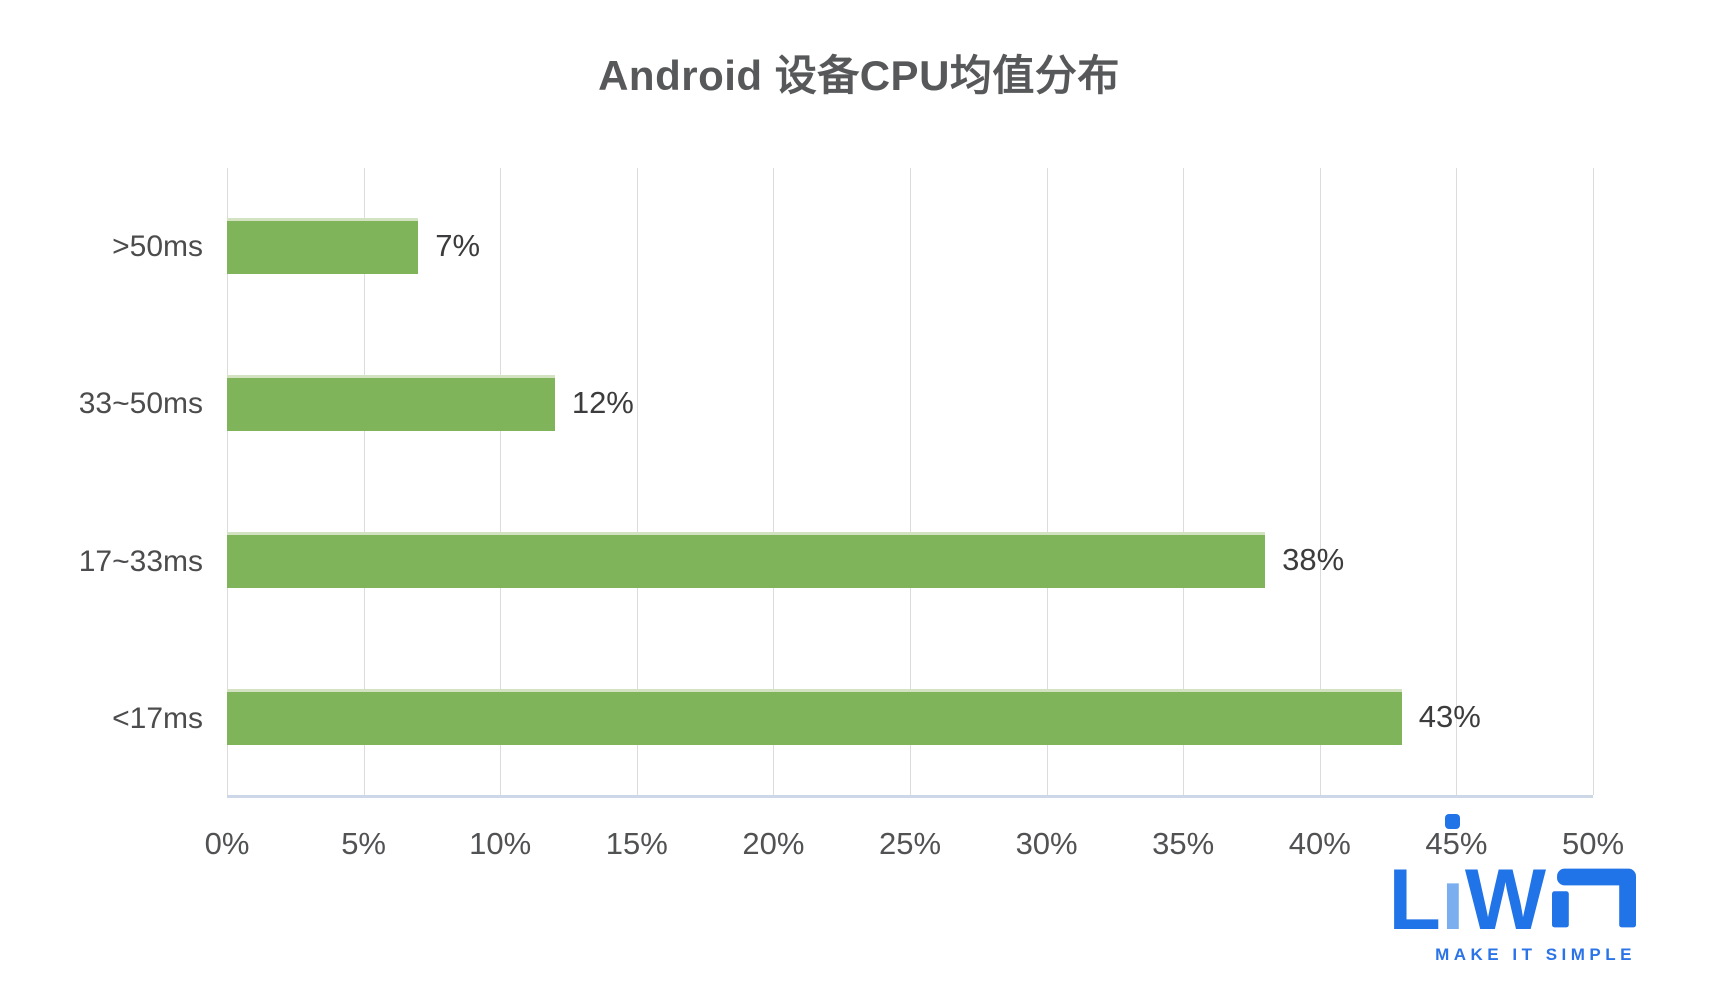 The image size is (1718, 1000). Describe the element at coordinates (859, 75) in the screenshot. I see `chart-title: Android 设备CPU均值分布` at that location.